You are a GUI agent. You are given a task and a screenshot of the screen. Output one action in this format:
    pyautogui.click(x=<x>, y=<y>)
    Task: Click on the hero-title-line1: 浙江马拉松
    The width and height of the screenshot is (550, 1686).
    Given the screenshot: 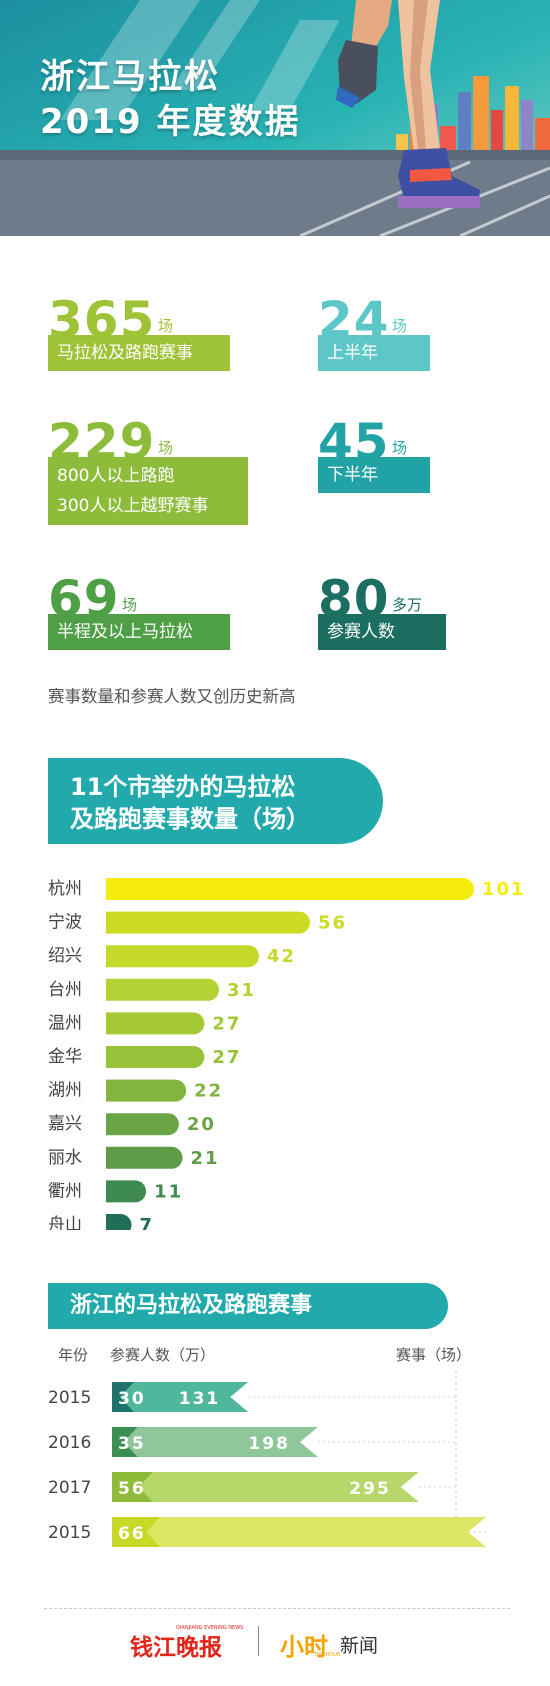 What is the action you would take?
    pyautogui.click(x=130, y=77)
    